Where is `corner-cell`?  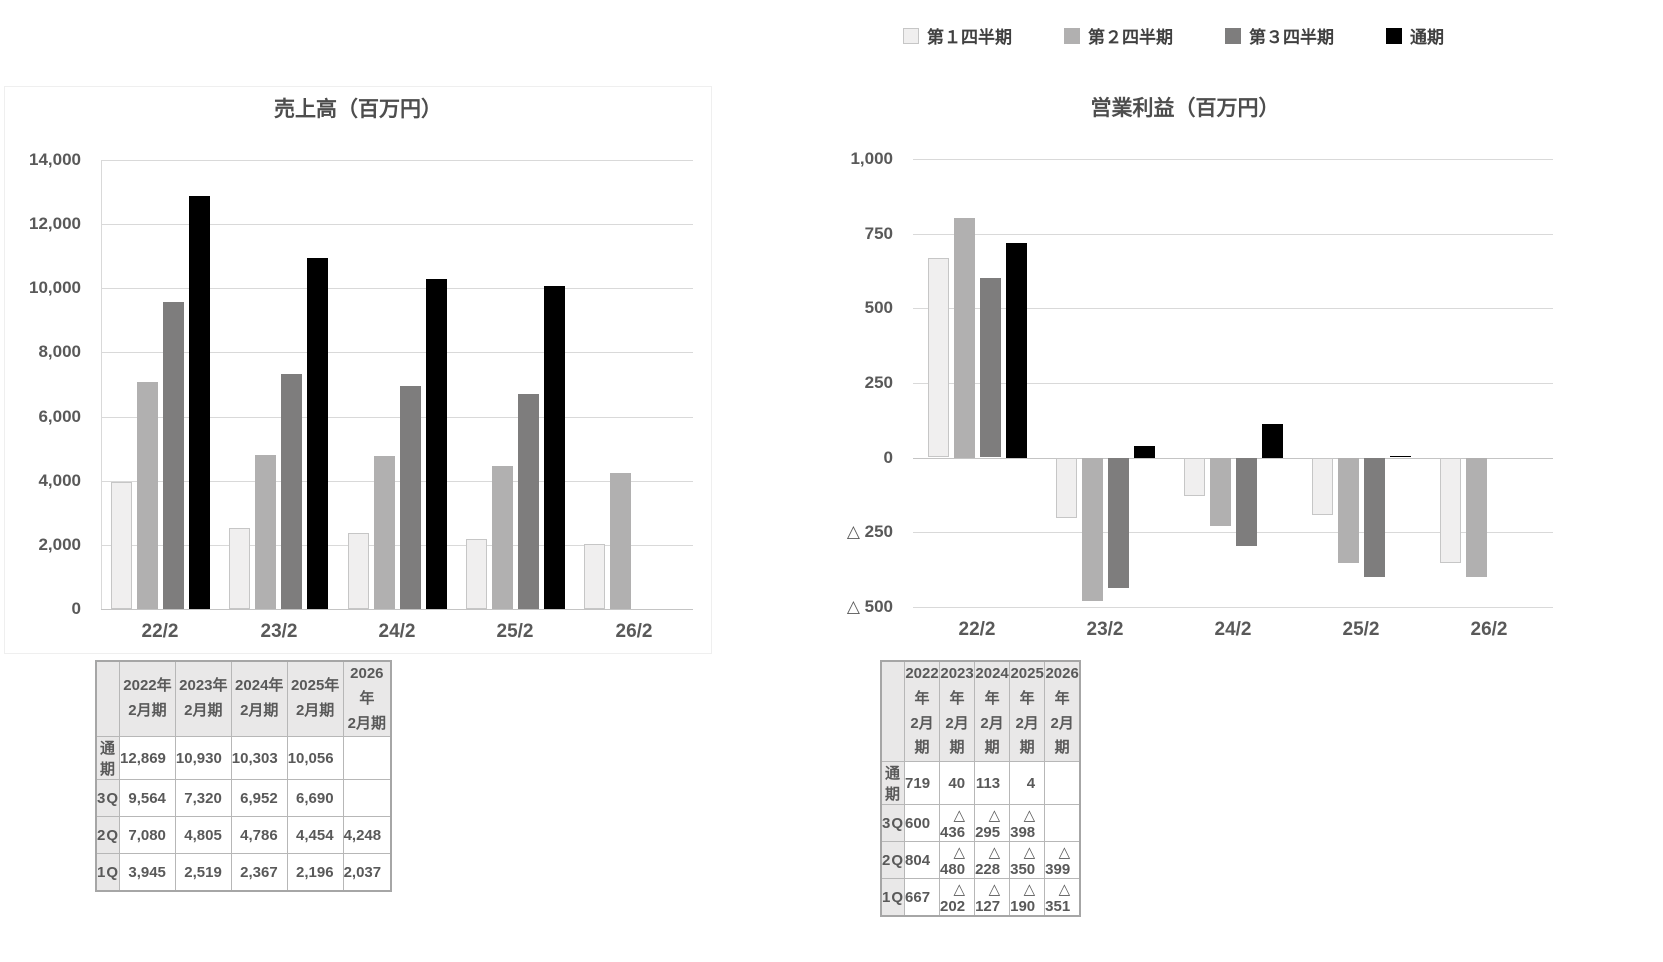
corner-cell is located at coordinates (108, 699).